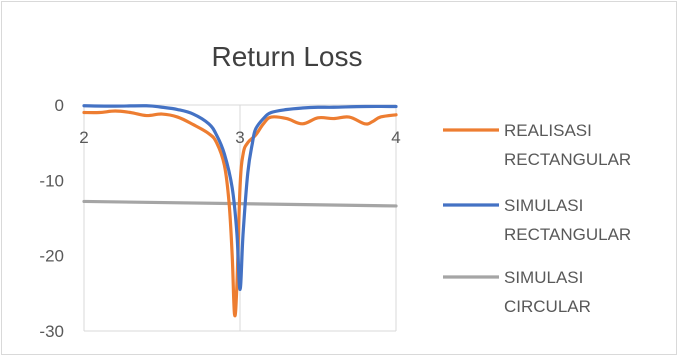  Describe the element at coordinates (83, 137) in the screenshot. I see `x-tick-label: 2` at that location.